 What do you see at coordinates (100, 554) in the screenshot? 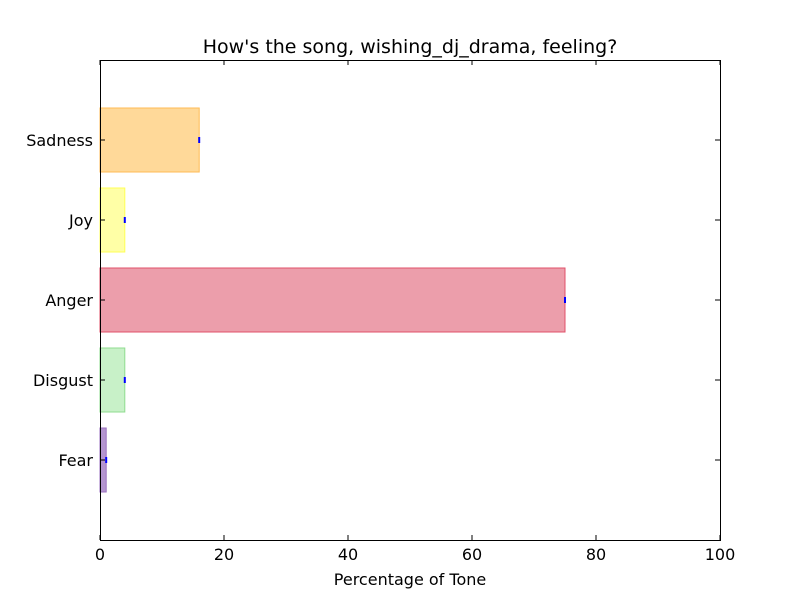
I see `x-tick-label-0: 0` at bounding box center [100, 554].